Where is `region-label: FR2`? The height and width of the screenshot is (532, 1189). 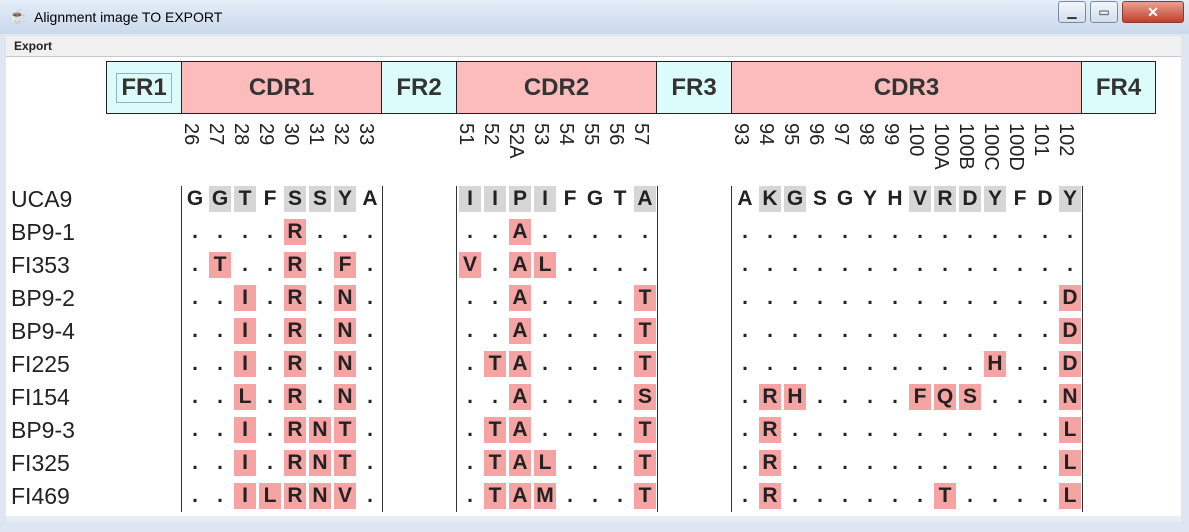
region-label: FR2 is located at coordinates (419, 87).